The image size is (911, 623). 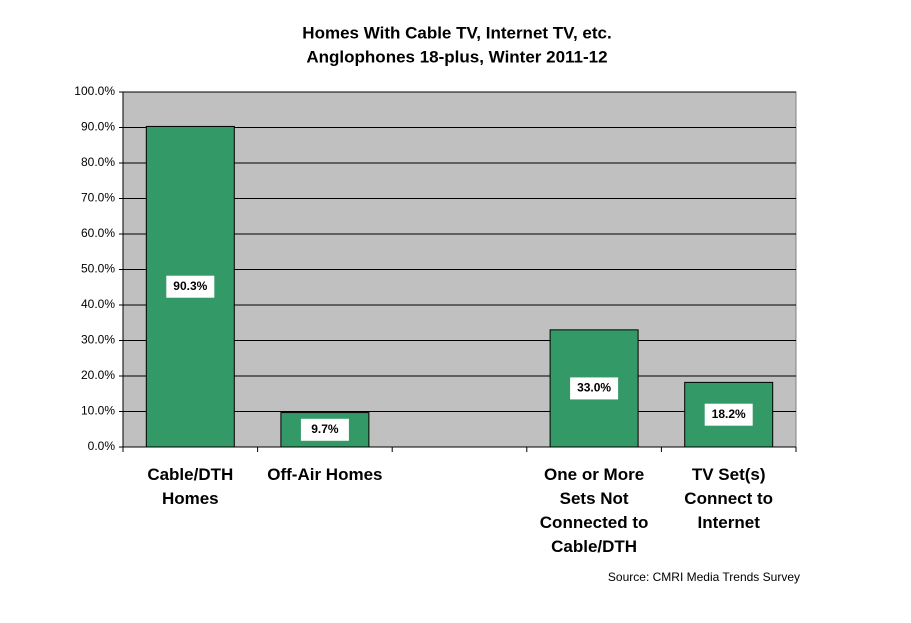 I want to click on y-tick-label: 20.0%, so click(x=98, y=375).